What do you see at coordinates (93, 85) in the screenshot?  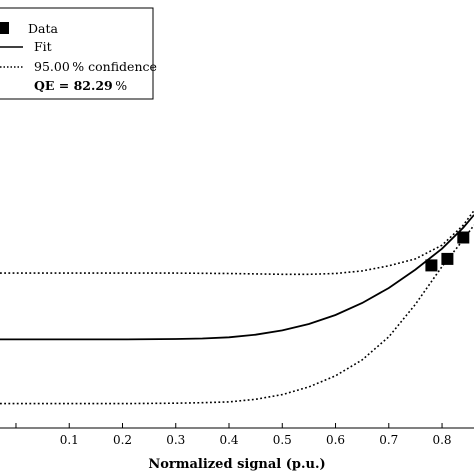 I see `legend-qe-value: 82.29` at bounding box center [93, 85].